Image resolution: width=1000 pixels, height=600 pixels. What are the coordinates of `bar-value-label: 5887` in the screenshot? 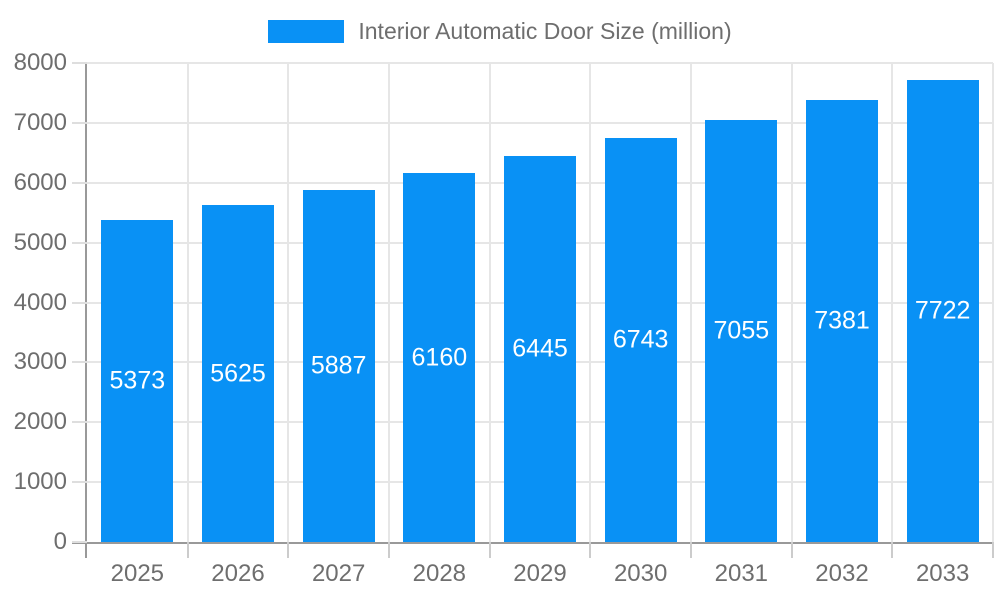 It's located at (338, 365).